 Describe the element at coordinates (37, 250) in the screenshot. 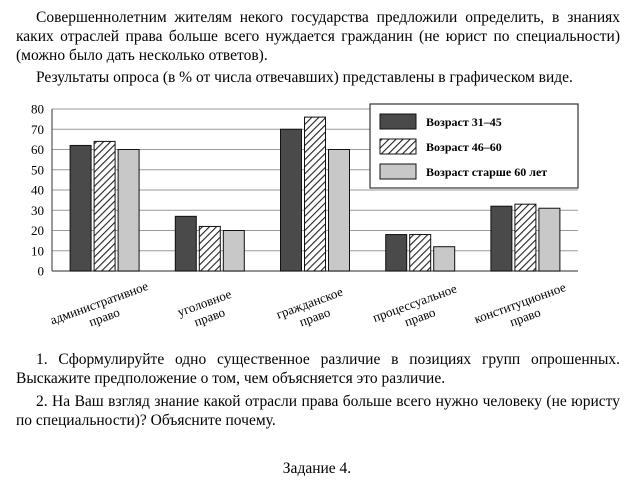

I see `y-tick-label: 10` at that location.